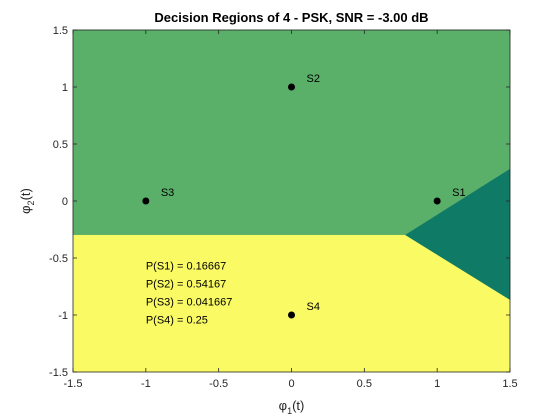 Image resolution: width=560 pixels, height=420 pixels. I want to click on x-tick-label: 1, so click(437, 384).